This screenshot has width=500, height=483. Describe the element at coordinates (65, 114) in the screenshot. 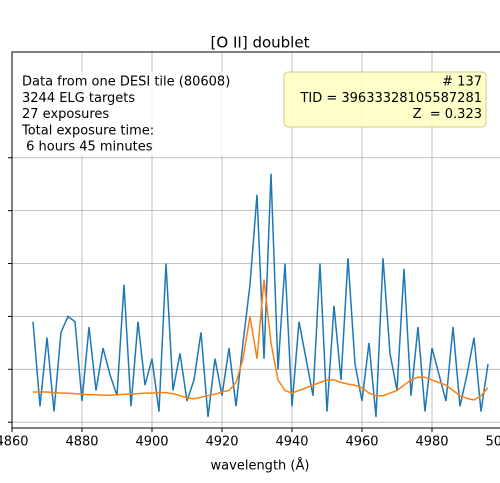

I see `annotation: 27 exposures` at that location.